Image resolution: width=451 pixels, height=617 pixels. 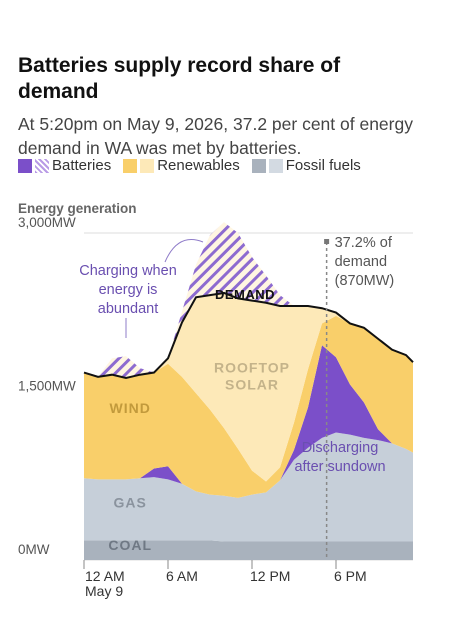 I want to click on annotation-text: Discharging, so click(x=340, y=448).